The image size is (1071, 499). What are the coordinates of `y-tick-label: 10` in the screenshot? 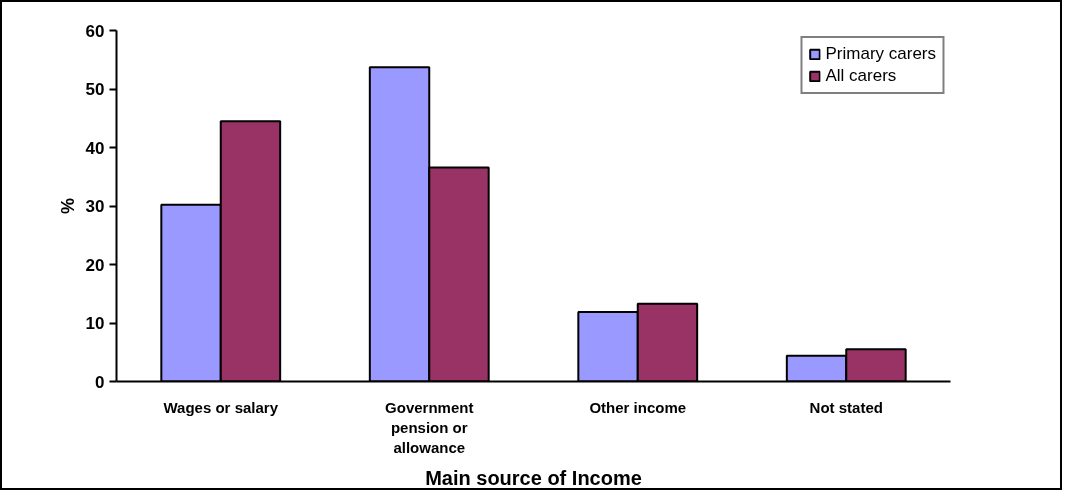 It's located at (95, 323).